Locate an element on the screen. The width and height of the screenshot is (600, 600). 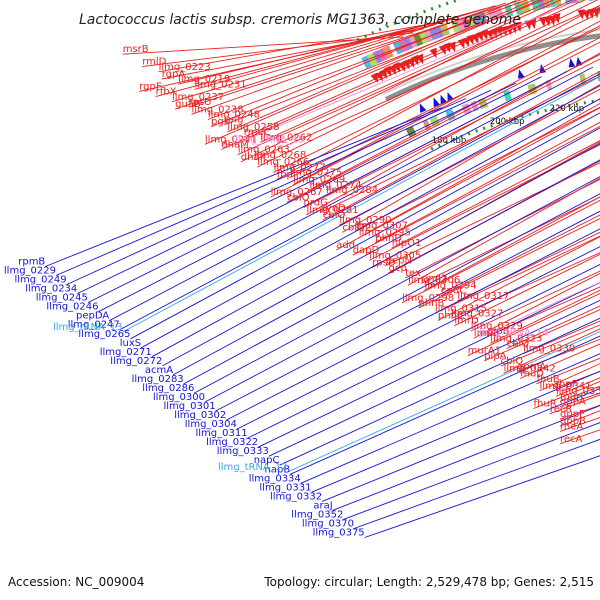
reverse-gene-label: llmg_0370 is located at coordinates (328, 524).